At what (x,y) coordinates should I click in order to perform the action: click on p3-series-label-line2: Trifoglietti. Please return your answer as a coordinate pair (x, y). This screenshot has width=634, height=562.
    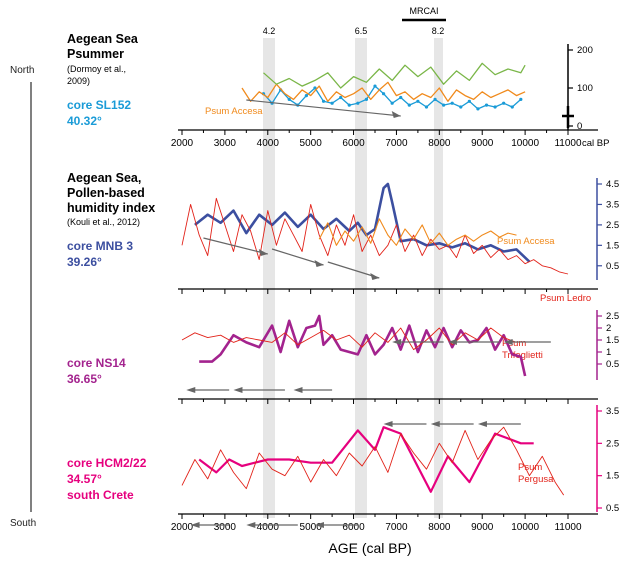
    Looking at the image, I should click on (522, 355).